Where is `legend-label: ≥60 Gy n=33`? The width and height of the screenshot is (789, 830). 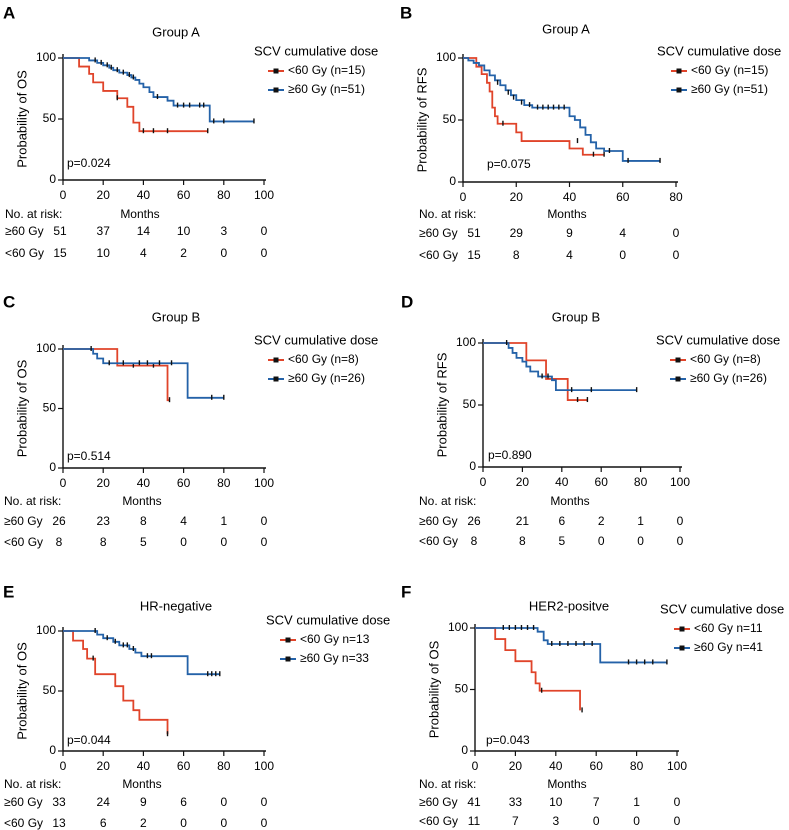 legend-label: ≥60 Gy n=33 is located at coordinates (334, 658).